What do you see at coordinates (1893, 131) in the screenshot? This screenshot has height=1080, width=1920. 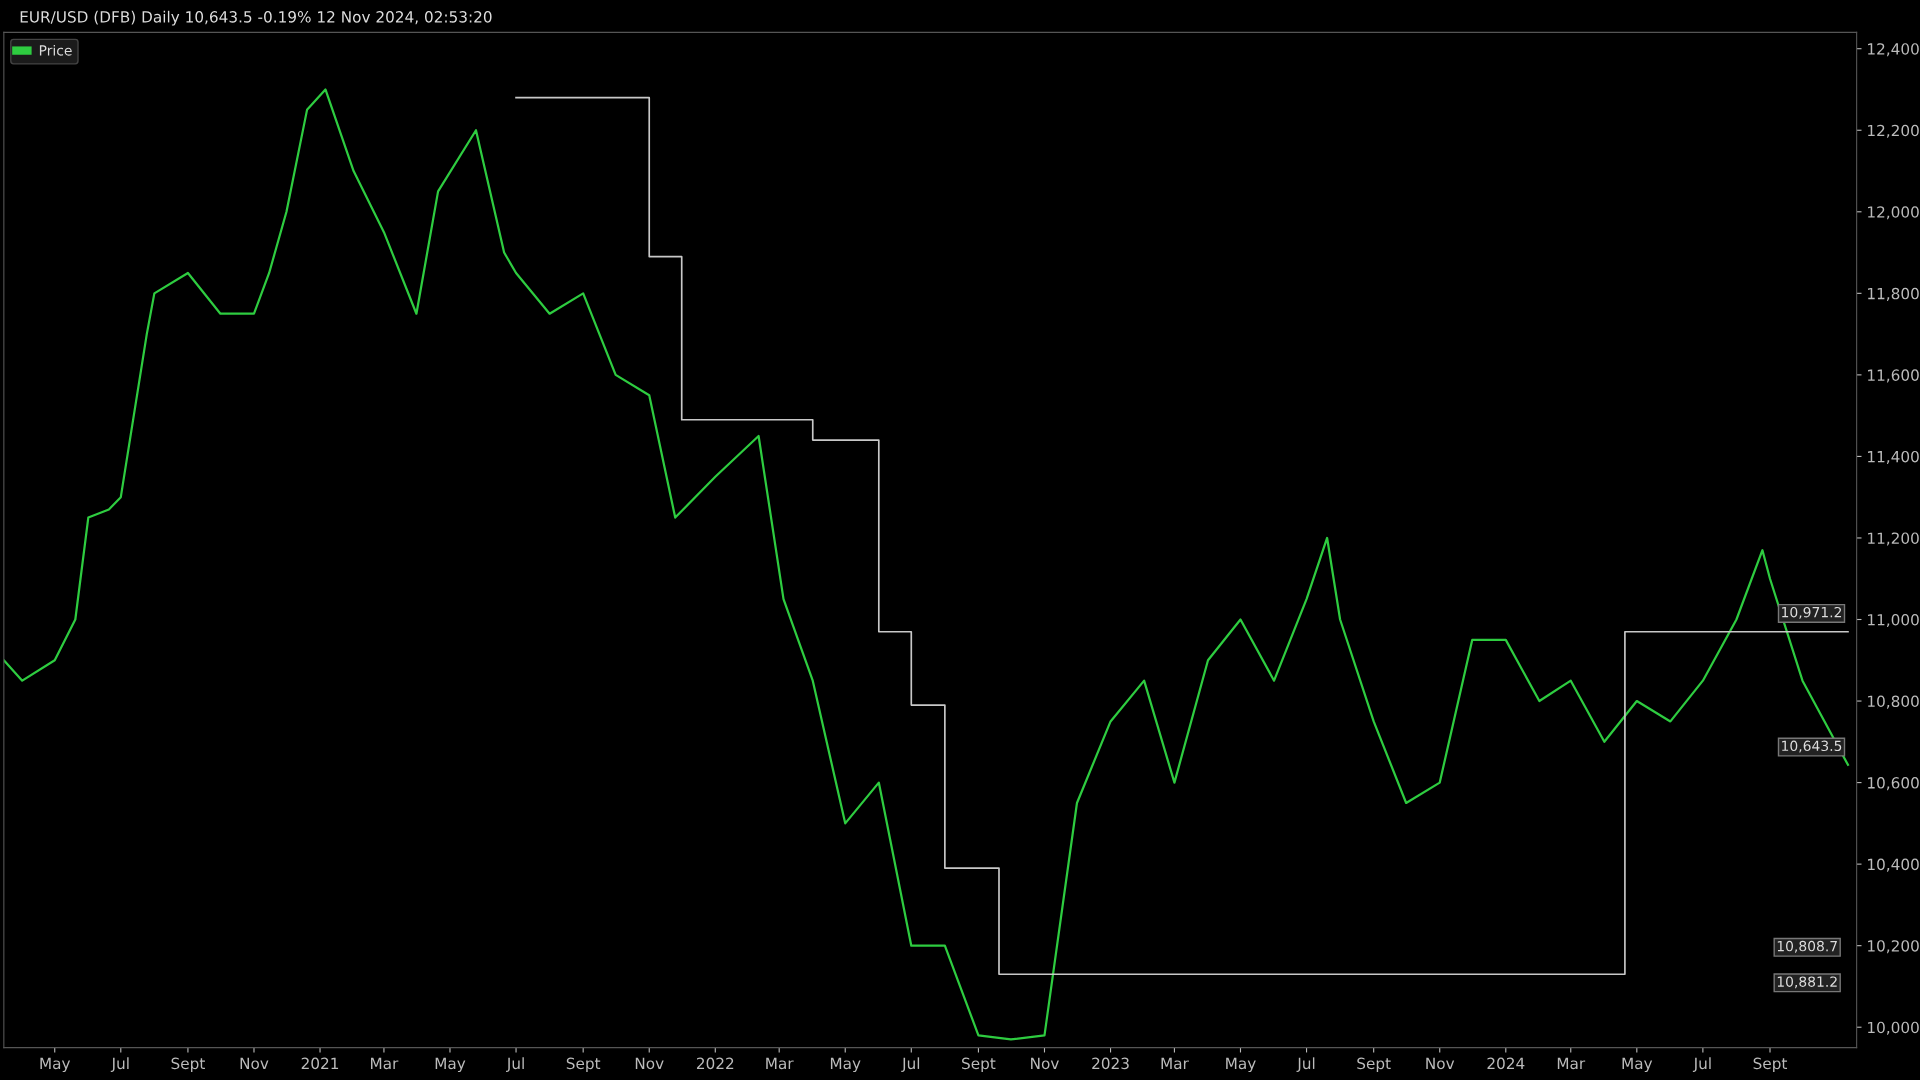 I see `y-tick-label: 12,200` at bounding box center [1893, 131].